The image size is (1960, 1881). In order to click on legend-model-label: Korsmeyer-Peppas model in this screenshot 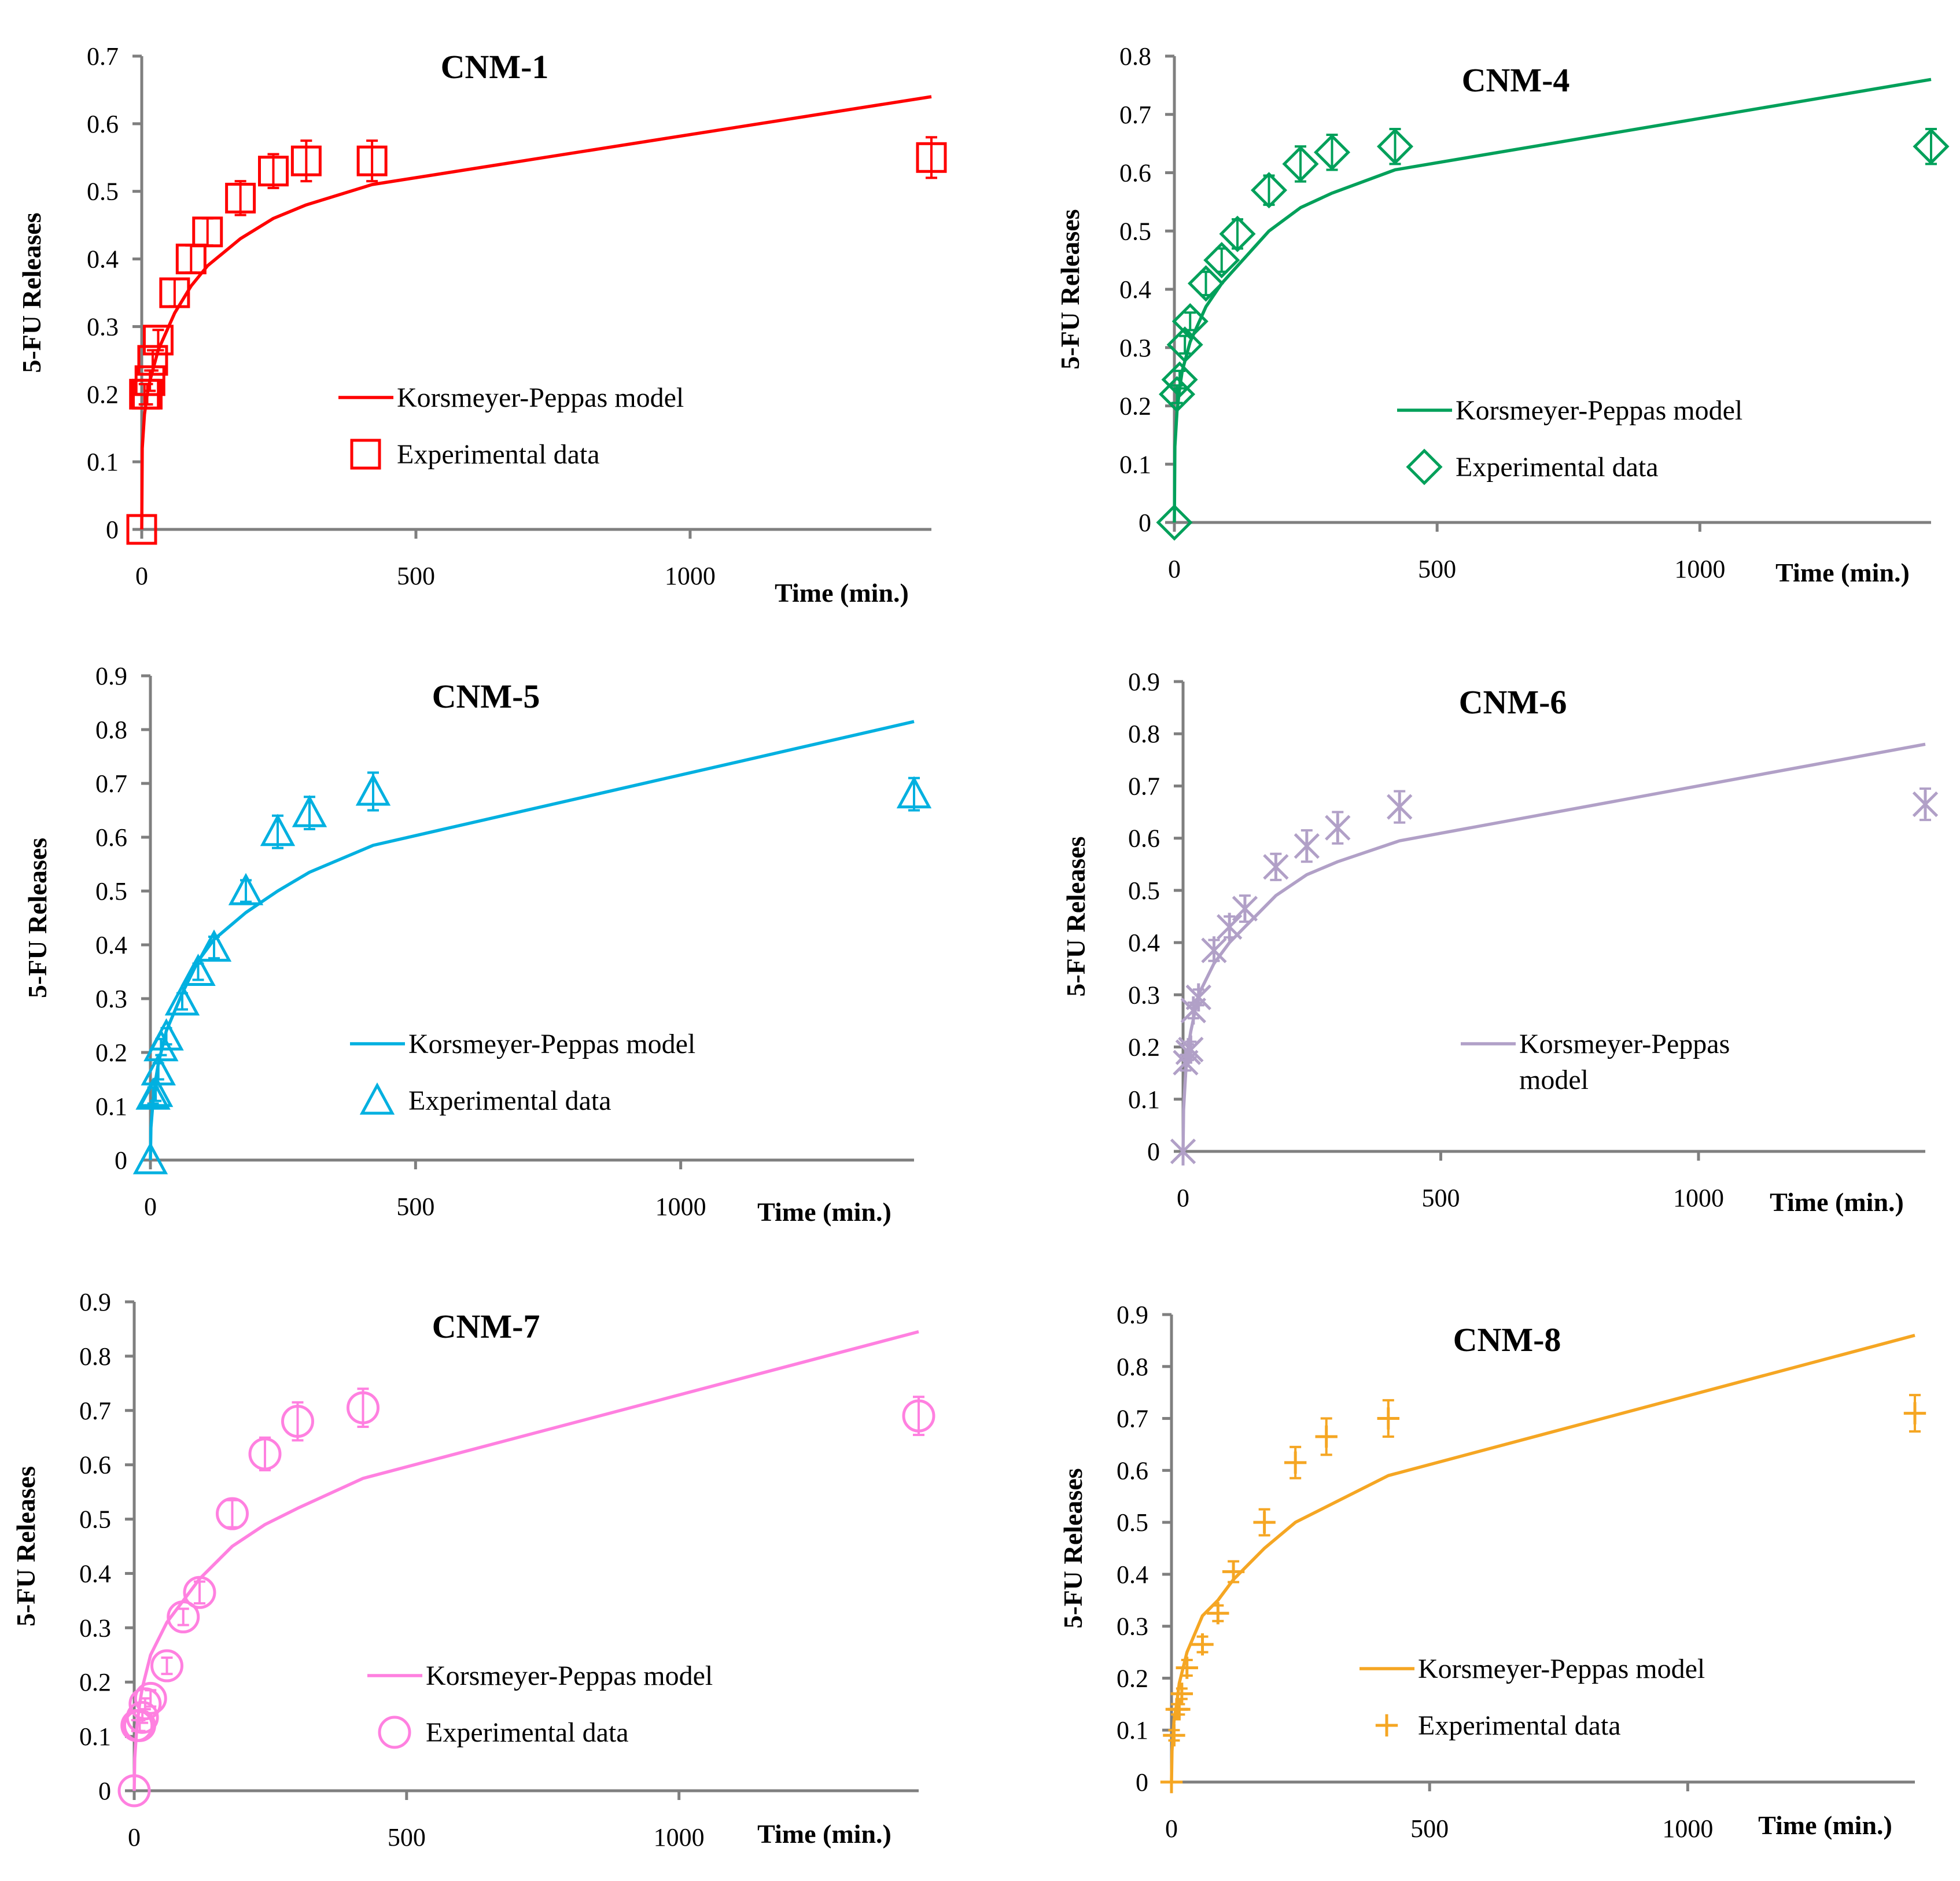, I will do `click(1599, 410)`.